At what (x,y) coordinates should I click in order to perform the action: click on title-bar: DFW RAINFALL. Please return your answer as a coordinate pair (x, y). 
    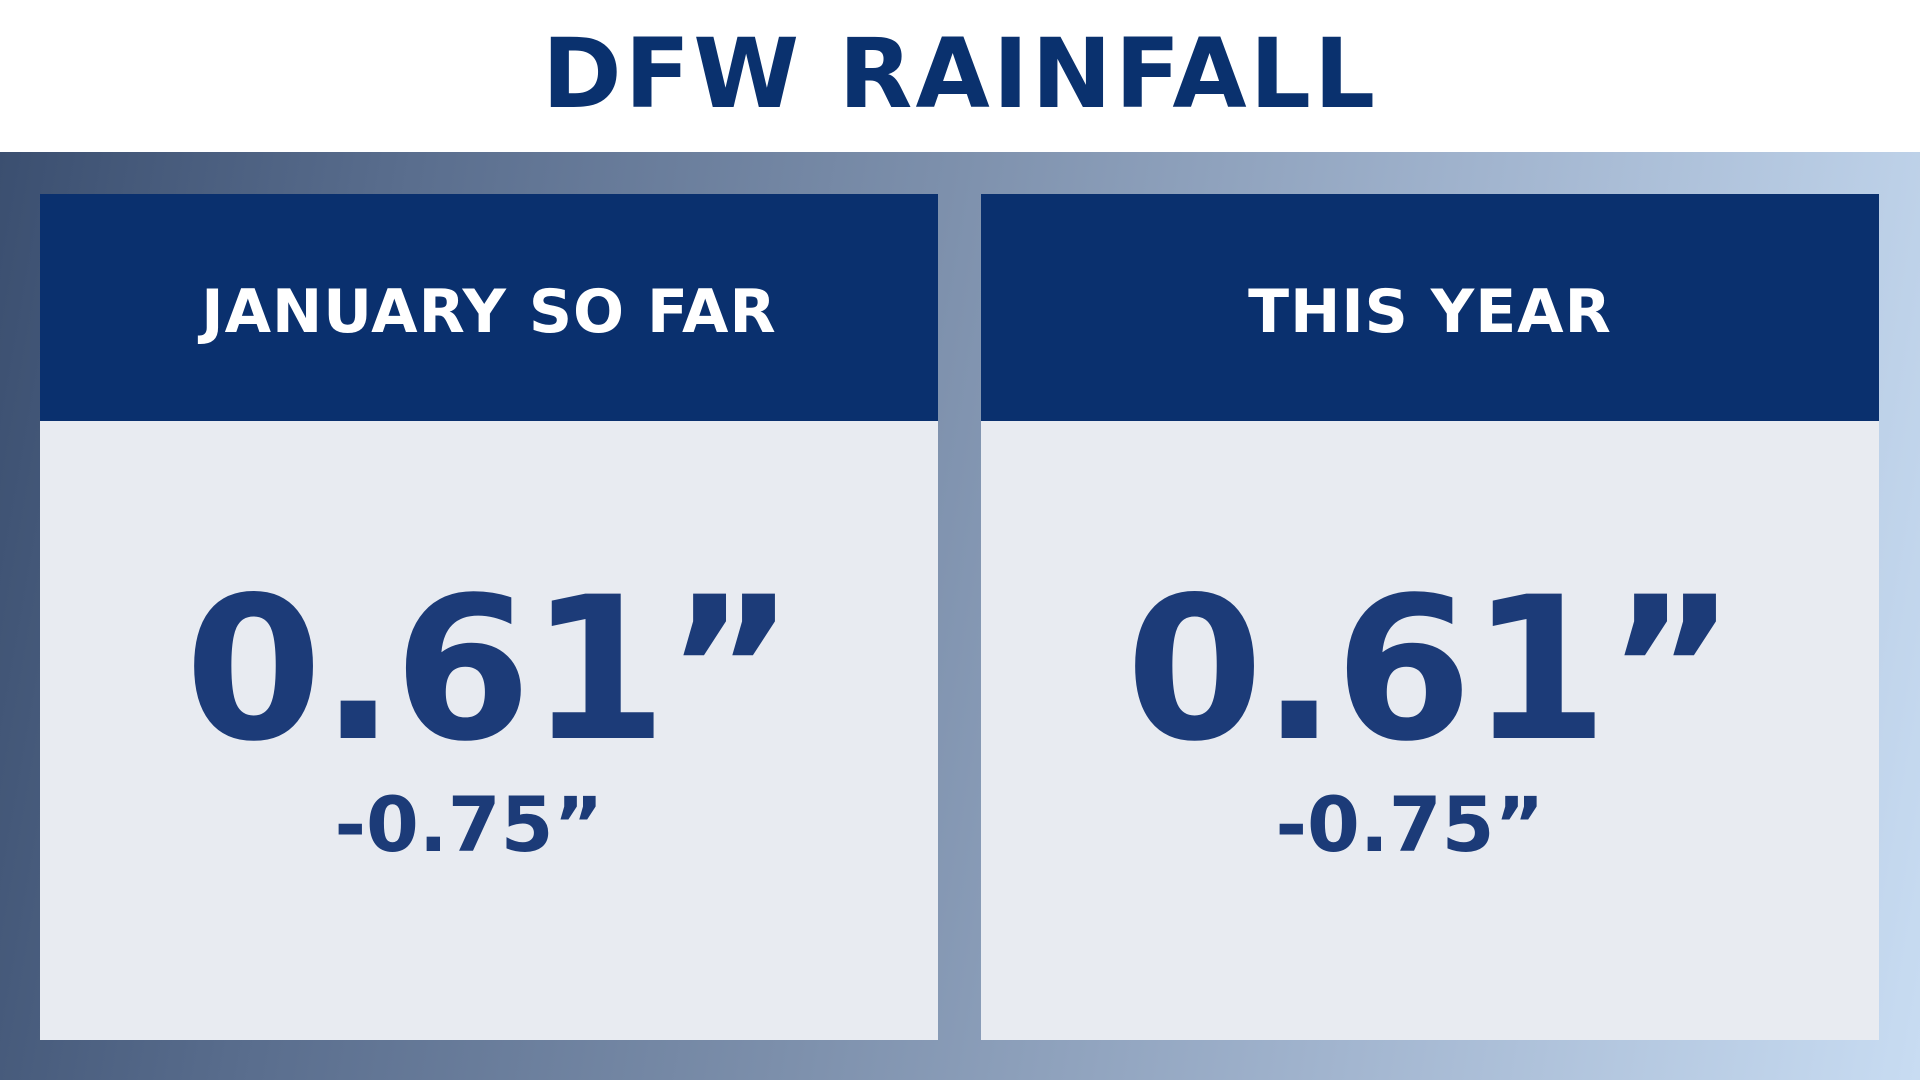
    Looking at the image, I should click on (960, 76).